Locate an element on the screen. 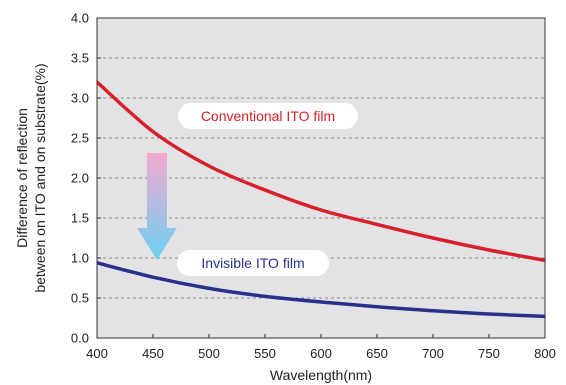  y-axis-title-line2: between on ITO and on substrate(%) is located at coordinates (40, 177).